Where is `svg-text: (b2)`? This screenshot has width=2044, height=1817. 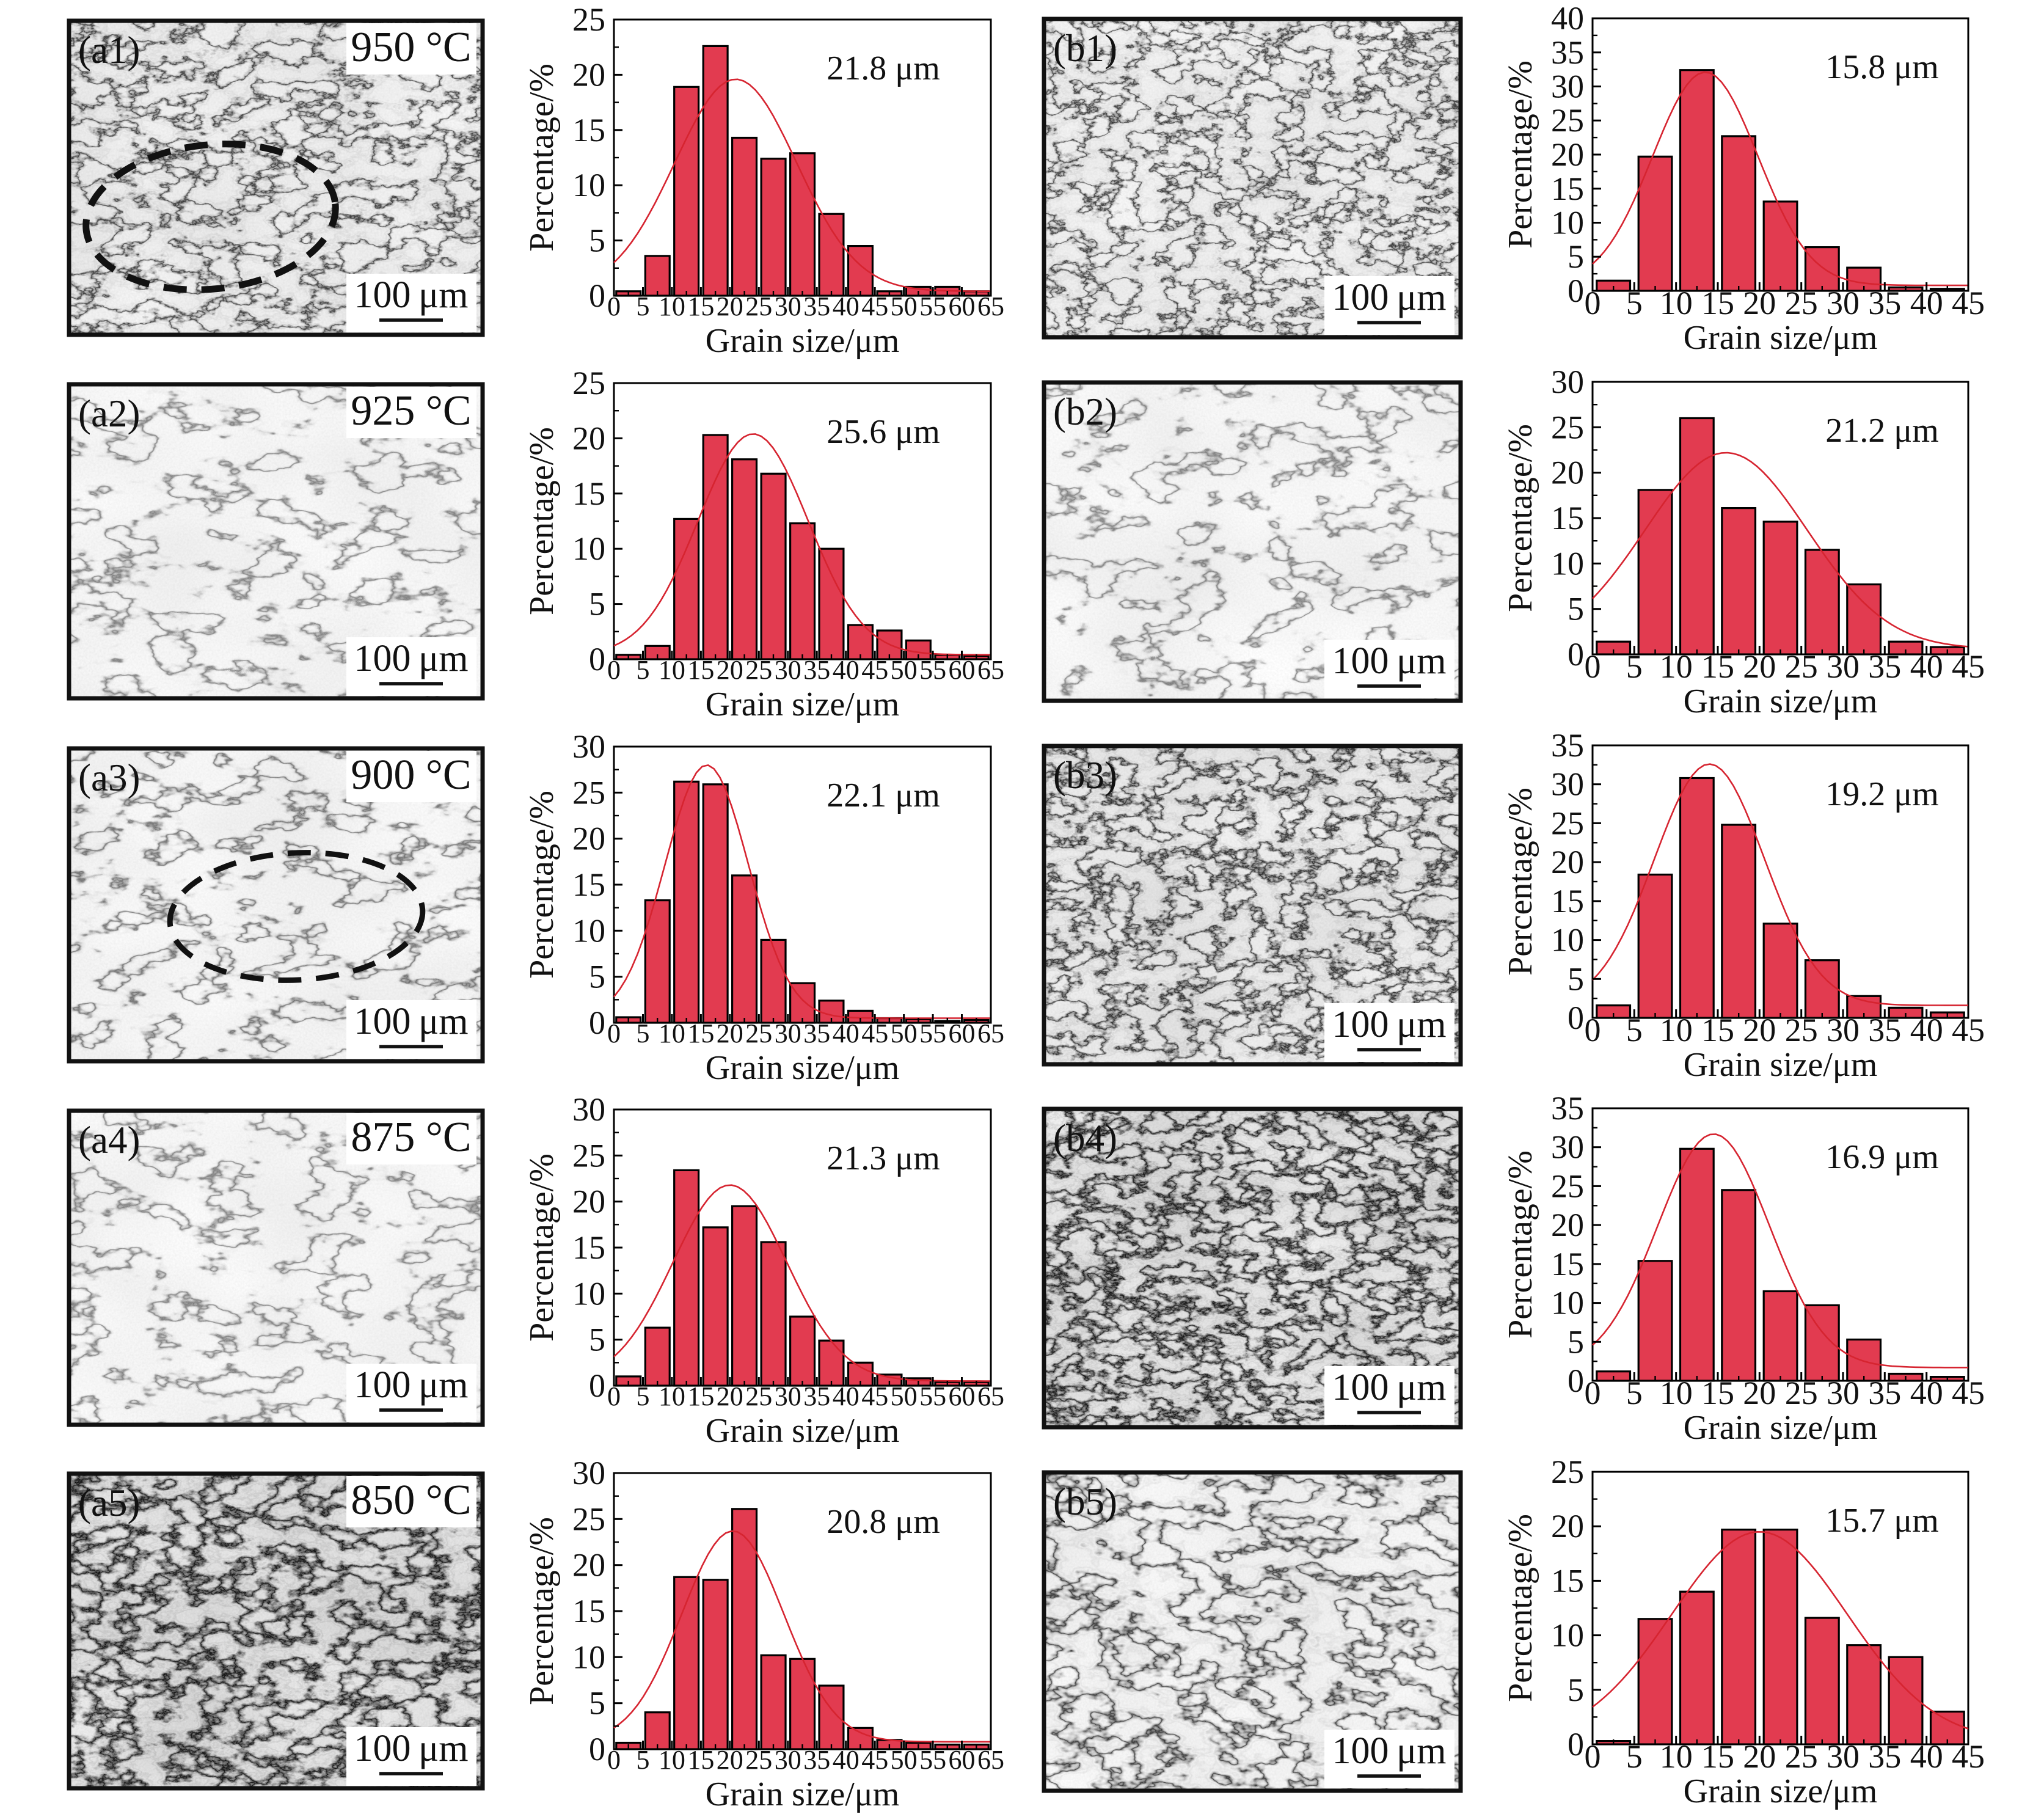
svg-text: (b2) is located at coordinates (1085, 412).